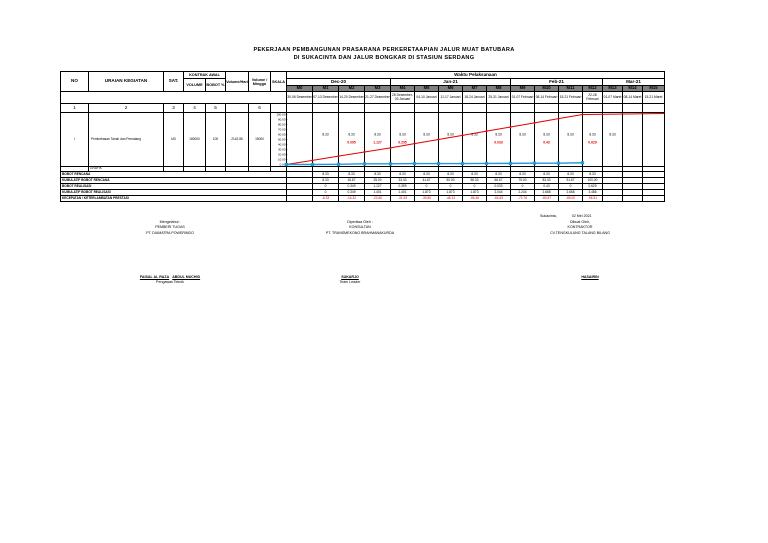  Describe the element at coordinates (580, 232) in the screenshot. I see `right-org2: CV.TENGKULUNG TALANG BILANG` at that location.